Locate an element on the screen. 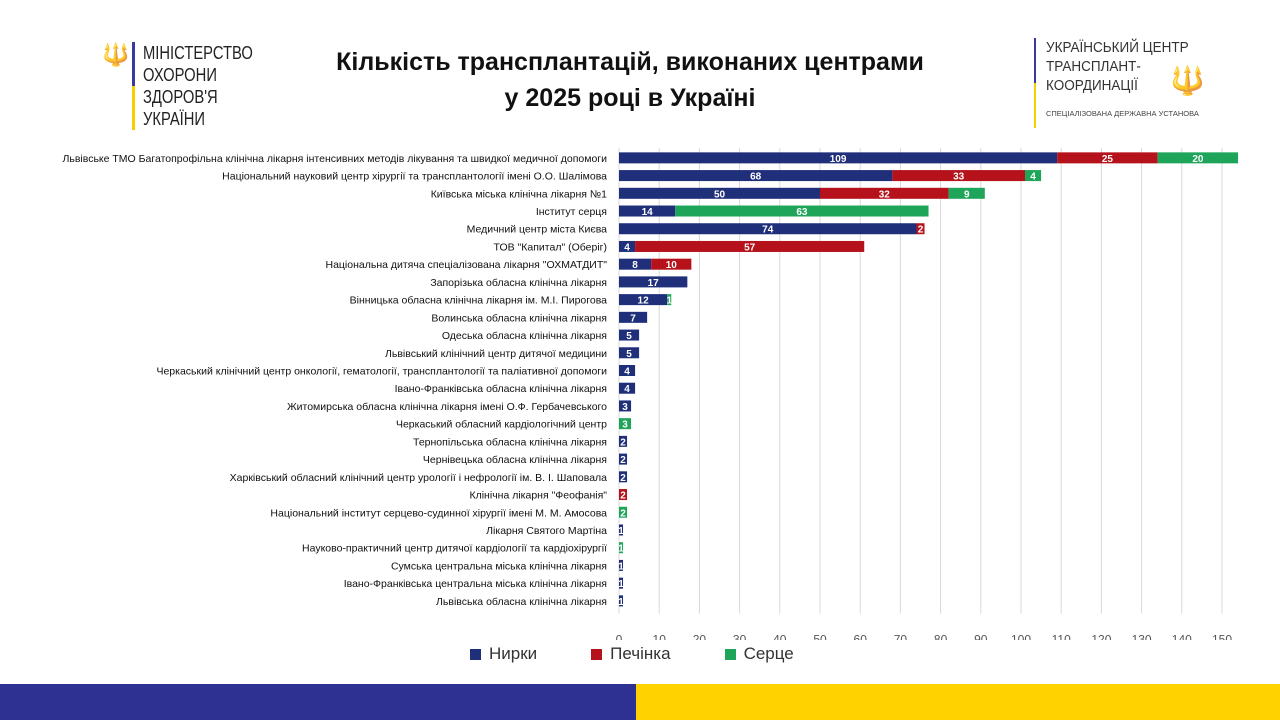 The image size is (1280, 720). legend-item-liver: Печінка is located at coordinates (631, 654).